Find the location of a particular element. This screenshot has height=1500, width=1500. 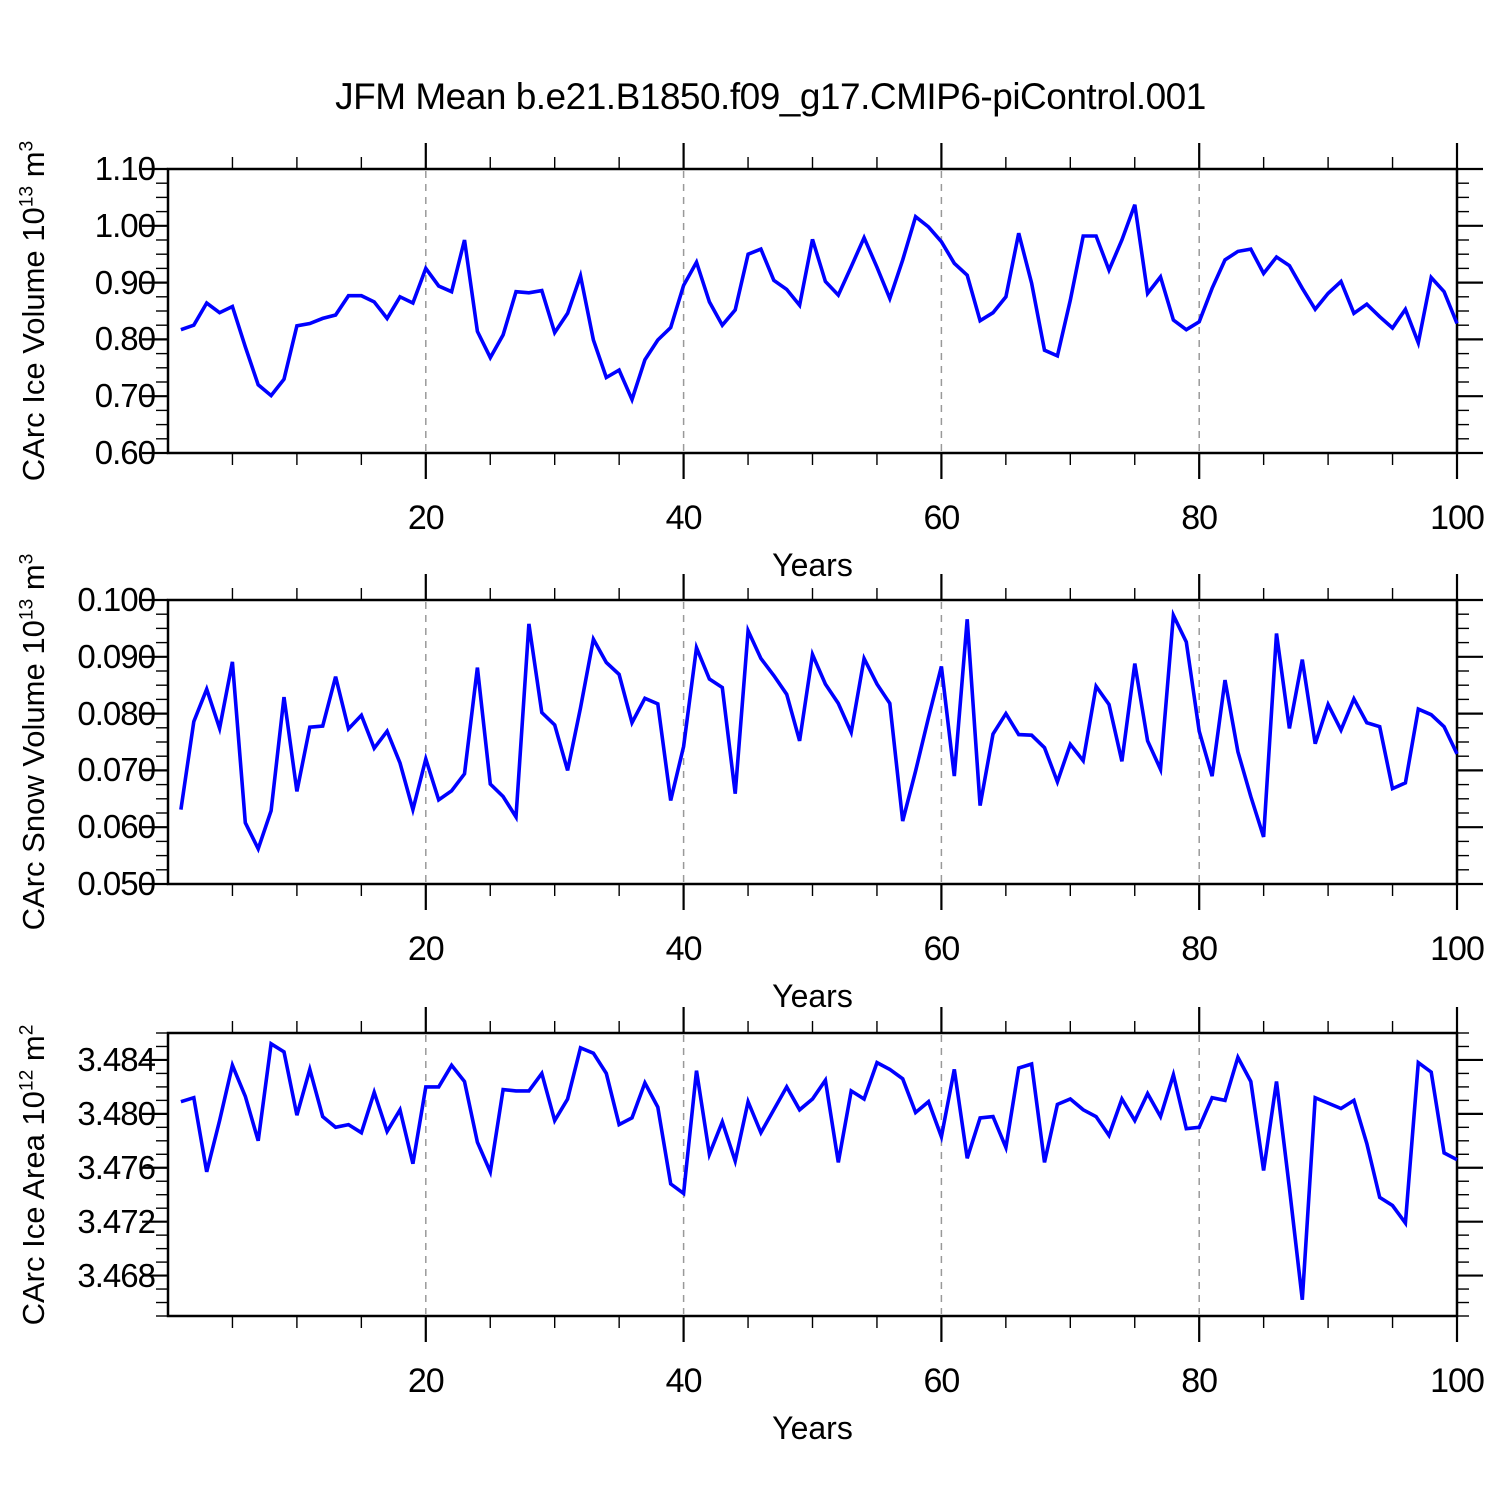

y-tick-label: 3.480 is located at coordinates (116, 1113).